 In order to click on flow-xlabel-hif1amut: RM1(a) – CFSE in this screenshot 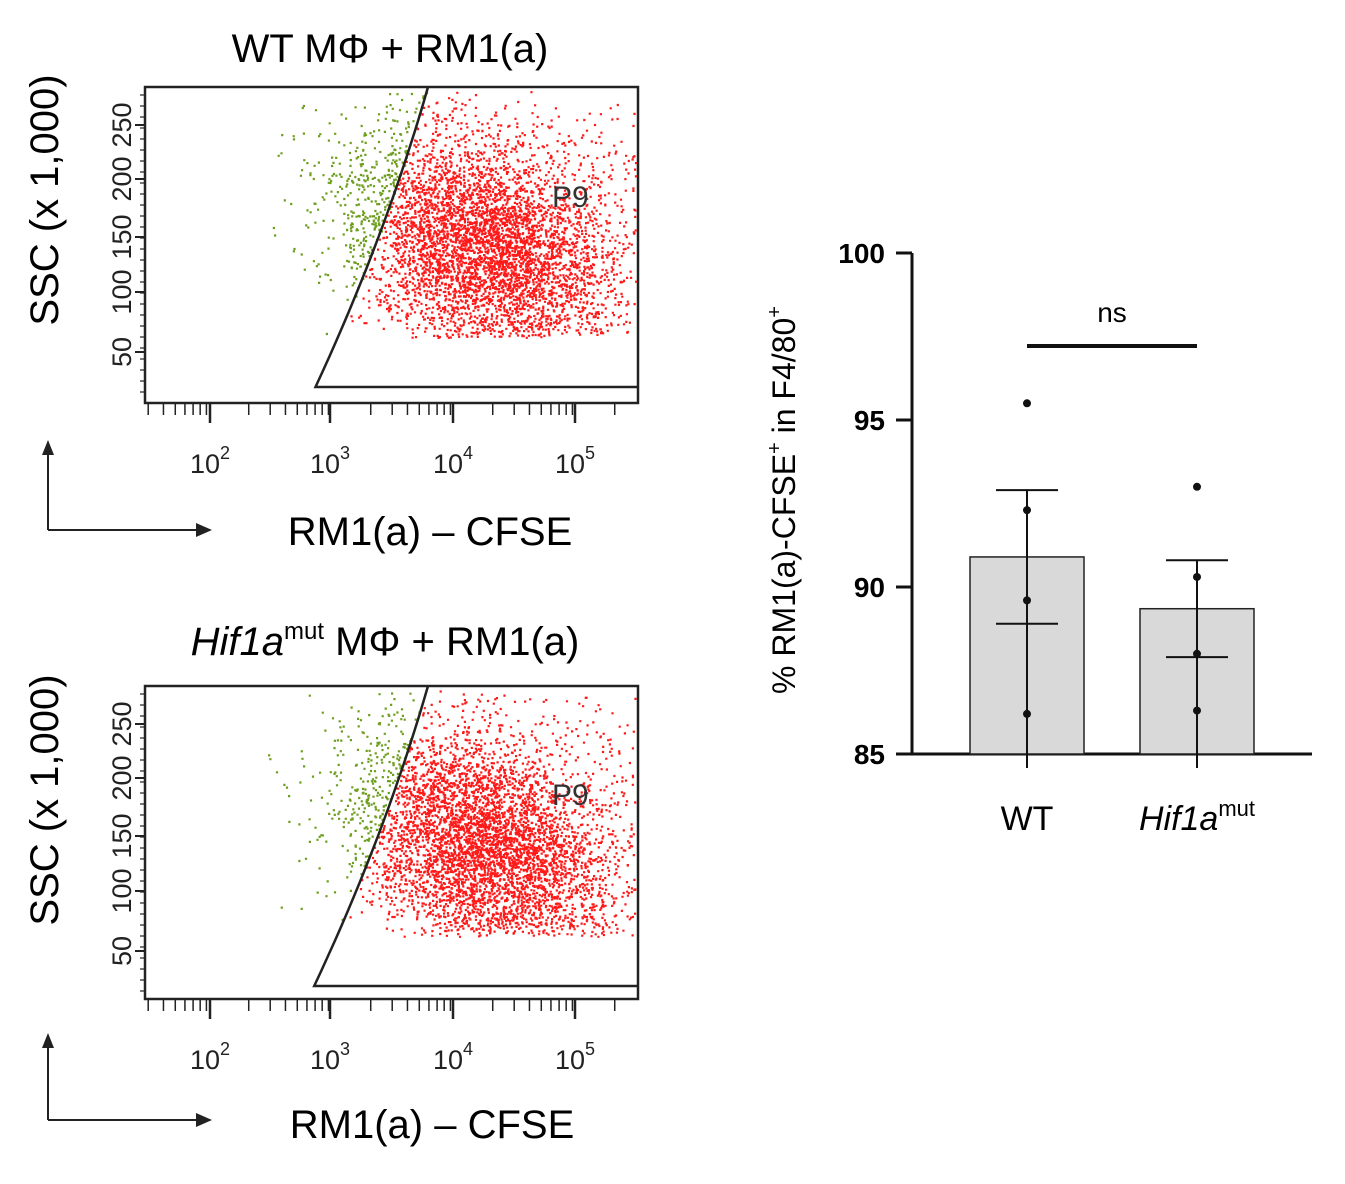, I will do `click(432, 1125)`.